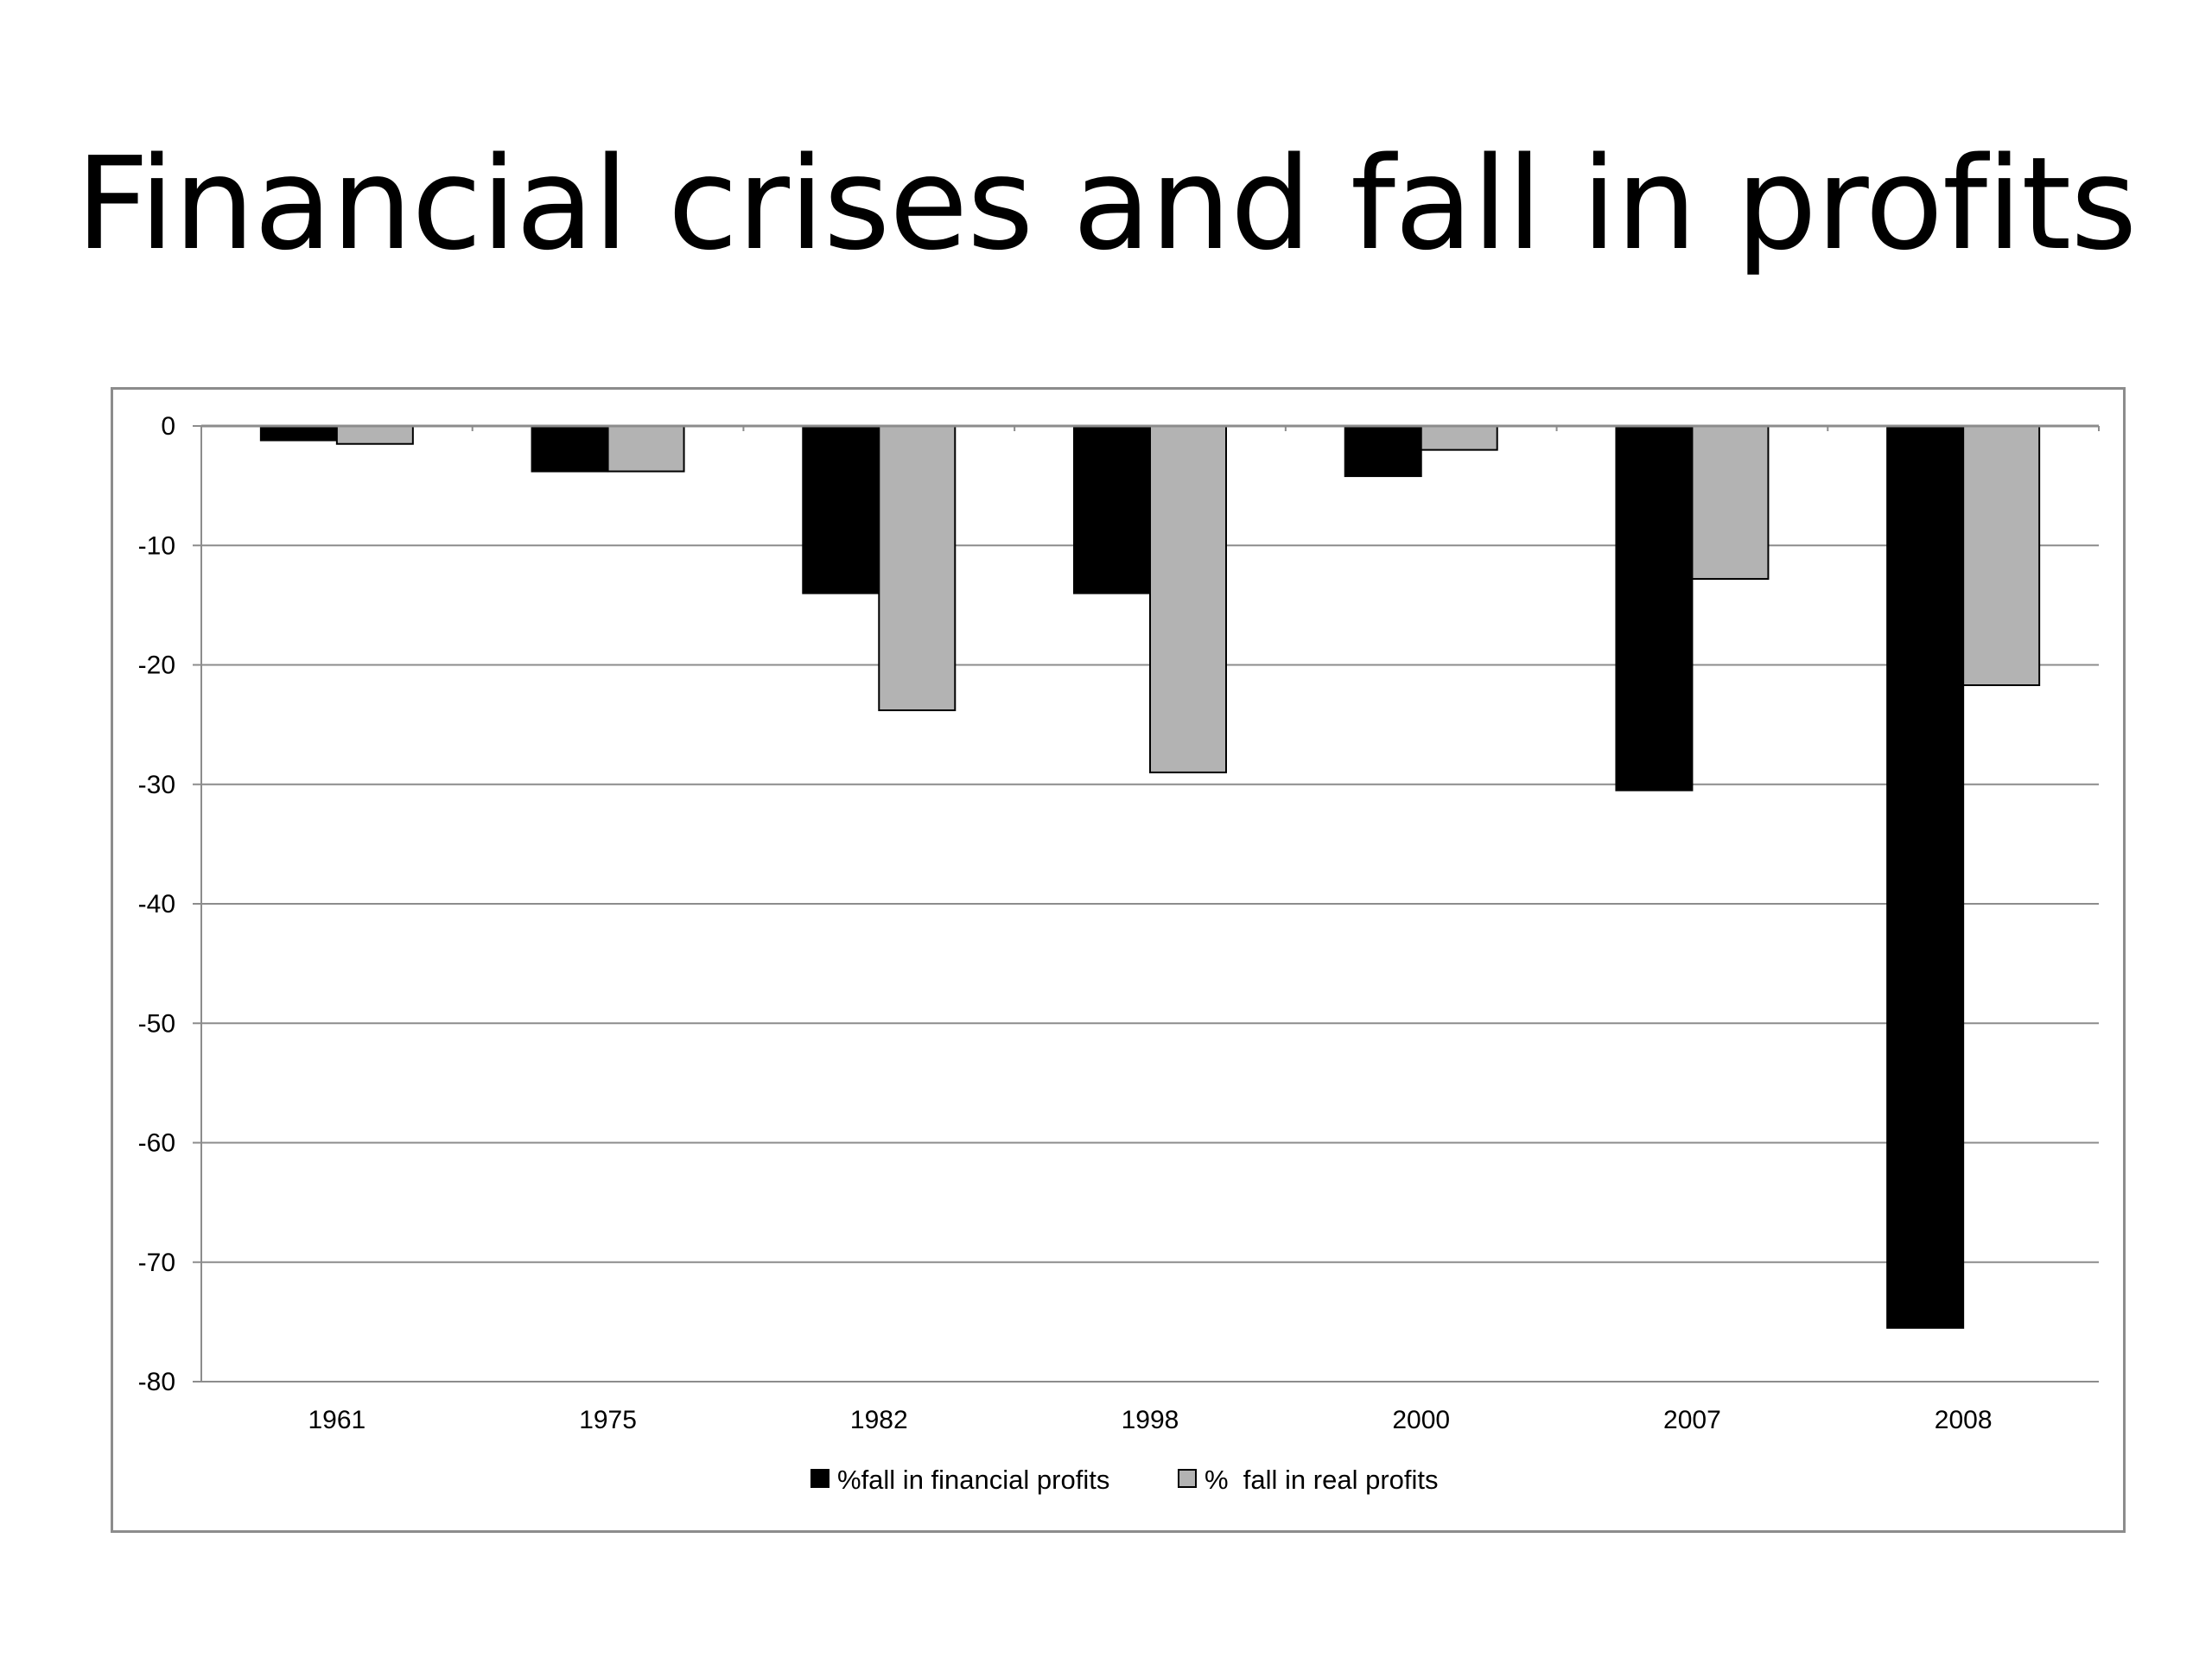 Image resolution: width=2212 pixels, height=1659 pixels. Describe the element at coordinates (156, 1382) in the screenshot. I see `y-tick-label: -80` at that location.